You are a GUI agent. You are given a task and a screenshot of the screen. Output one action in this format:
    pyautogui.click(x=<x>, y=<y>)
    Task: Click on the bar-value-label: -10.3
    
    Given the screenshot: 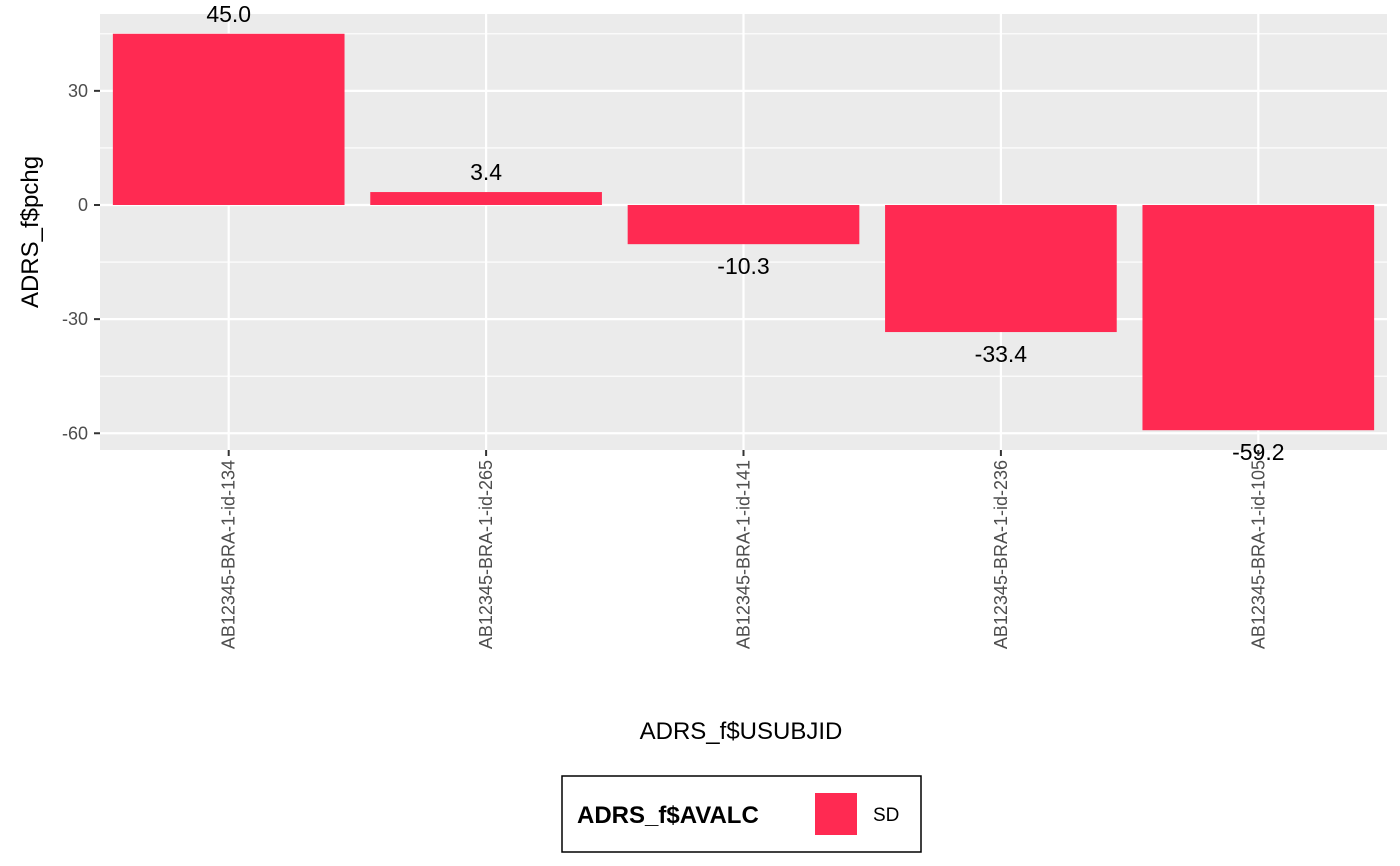 What is the action you would take?
    pyautogui.click(x=743, y=266)
    